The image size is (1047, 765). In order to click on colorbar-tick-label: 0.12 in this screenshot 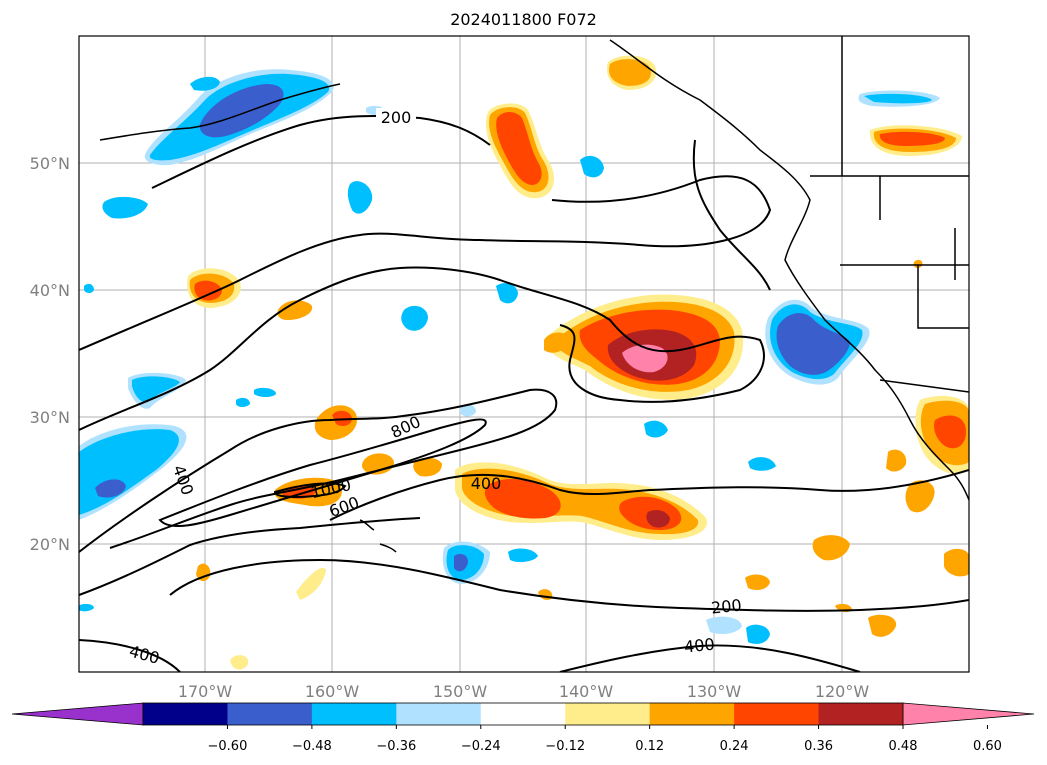, I will do `click(649, 746)`.